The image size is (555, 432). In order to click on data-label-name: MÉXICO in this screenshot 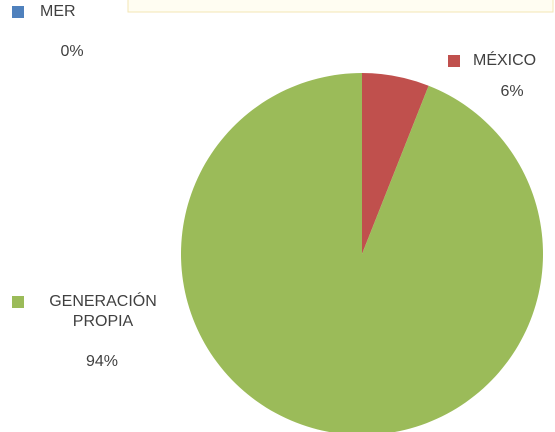, I will do `click(505, 60)`.